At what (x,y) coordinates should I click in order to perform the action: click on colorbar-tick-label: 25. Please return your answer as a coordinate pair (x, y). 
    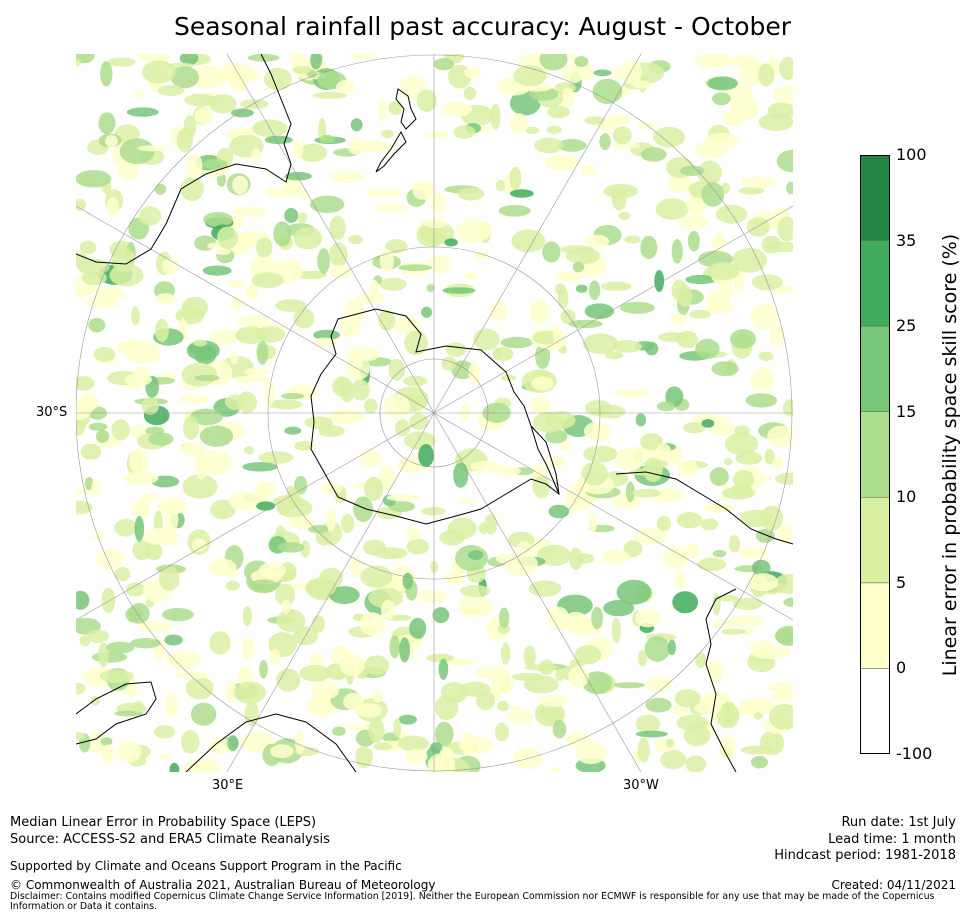
    Looking at the image, I should click on (906, 326).